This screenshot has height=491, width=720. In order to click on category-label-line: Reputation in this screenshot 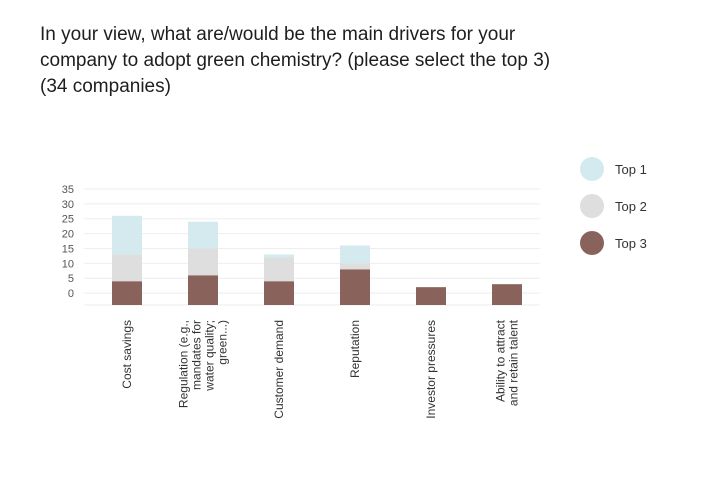, I will do `click(355, 349)`.